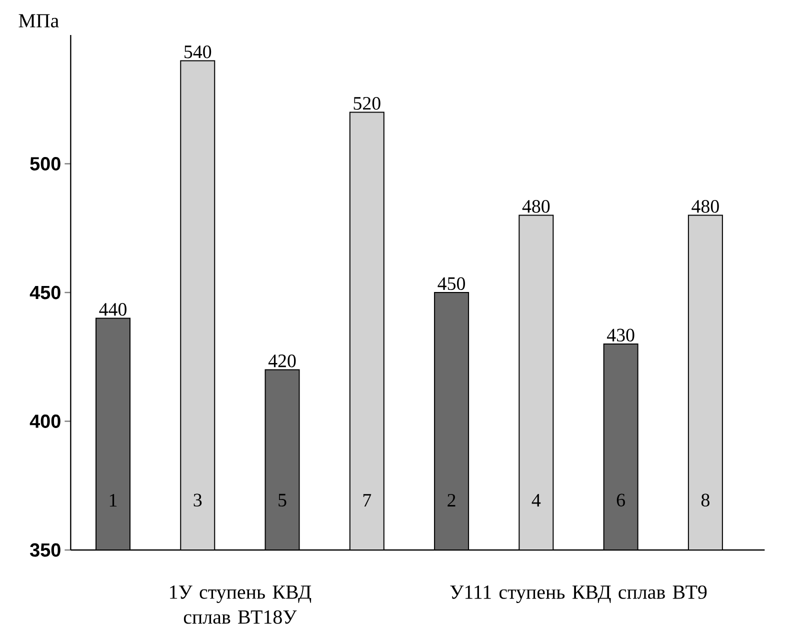  What do you see at coordinates (367, 103) in the screenshot?
I see `data-label: 520` at bounding box center [367, 103].